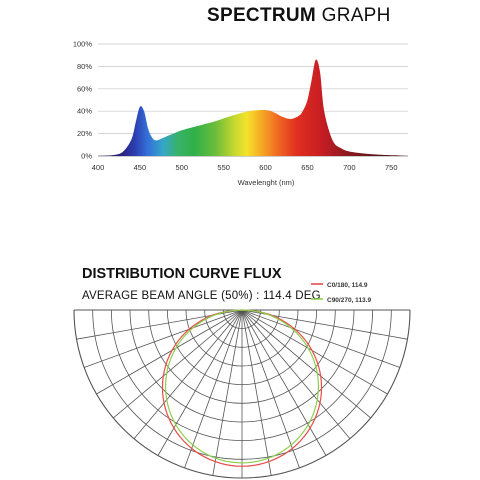 The width and height of the screenshot is (480, 480). I want to click on spectrum-title: SPECTRUM GRAPH, so click(299, 16).